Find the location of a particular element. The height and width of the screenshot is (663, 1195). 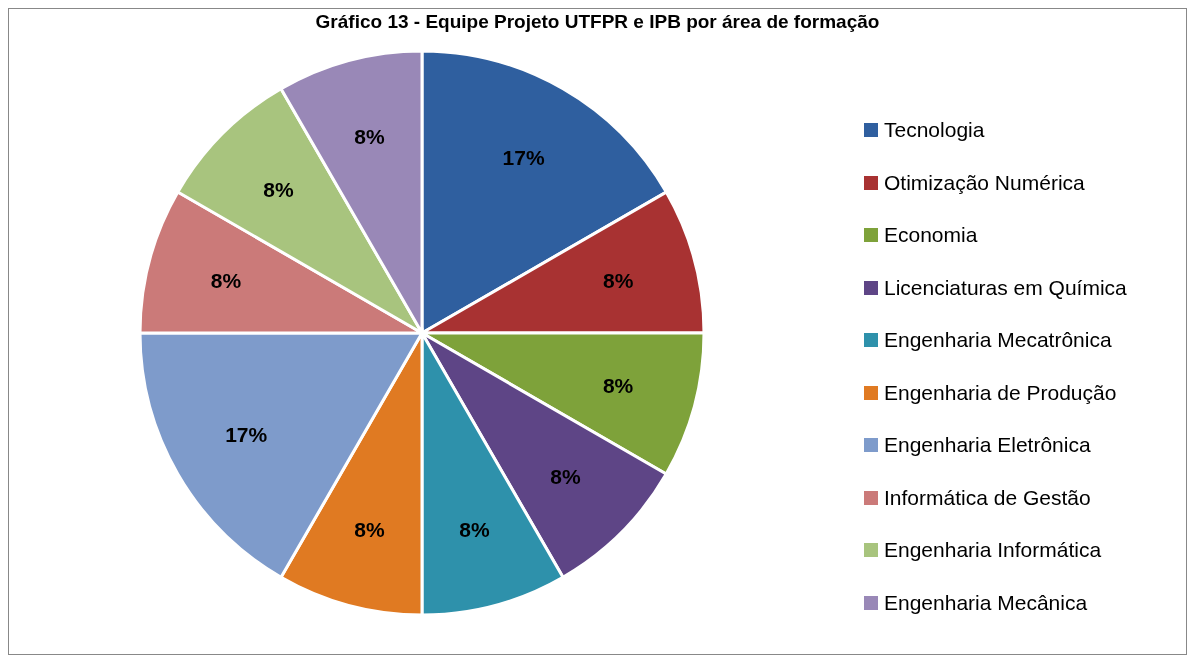

chart-title: Gráfico 13 - Equipe Projeto UTFPR e IPB por área de formação is located at coordinates (597, 22).